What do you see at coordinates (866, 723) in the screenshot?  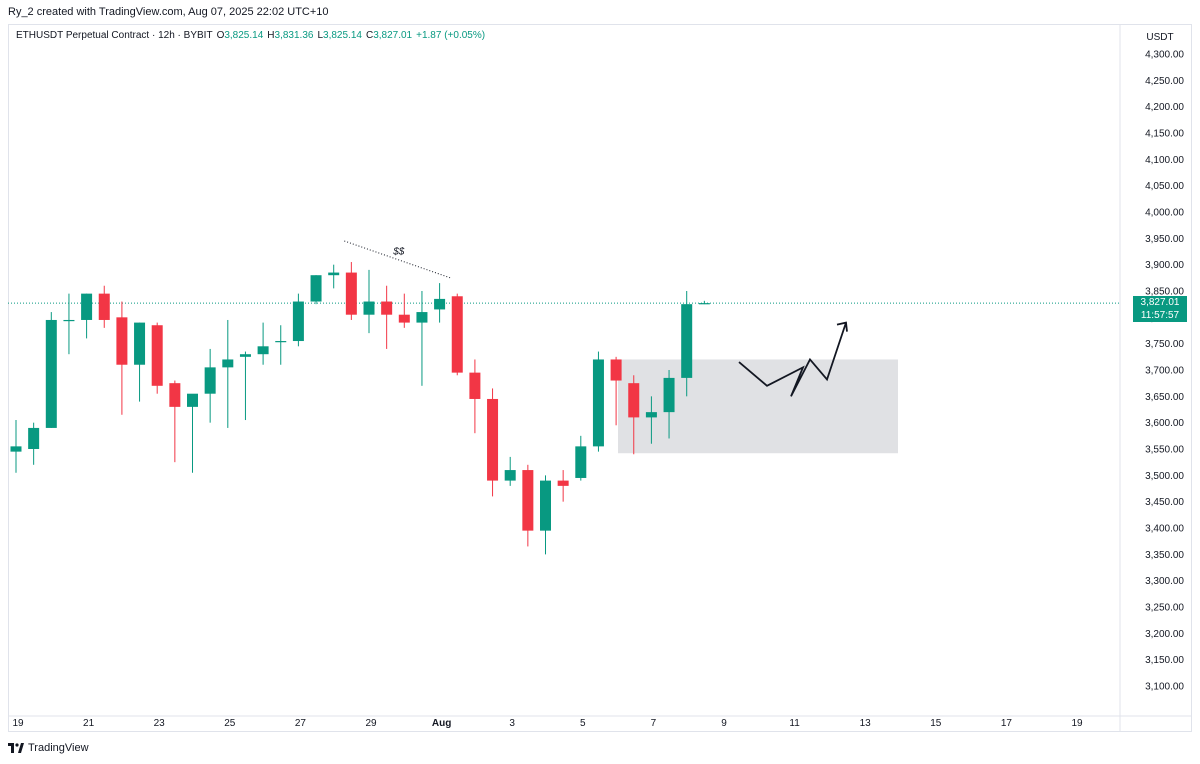 I see `x-tick-label: 13` at bounding box center [866, 723].